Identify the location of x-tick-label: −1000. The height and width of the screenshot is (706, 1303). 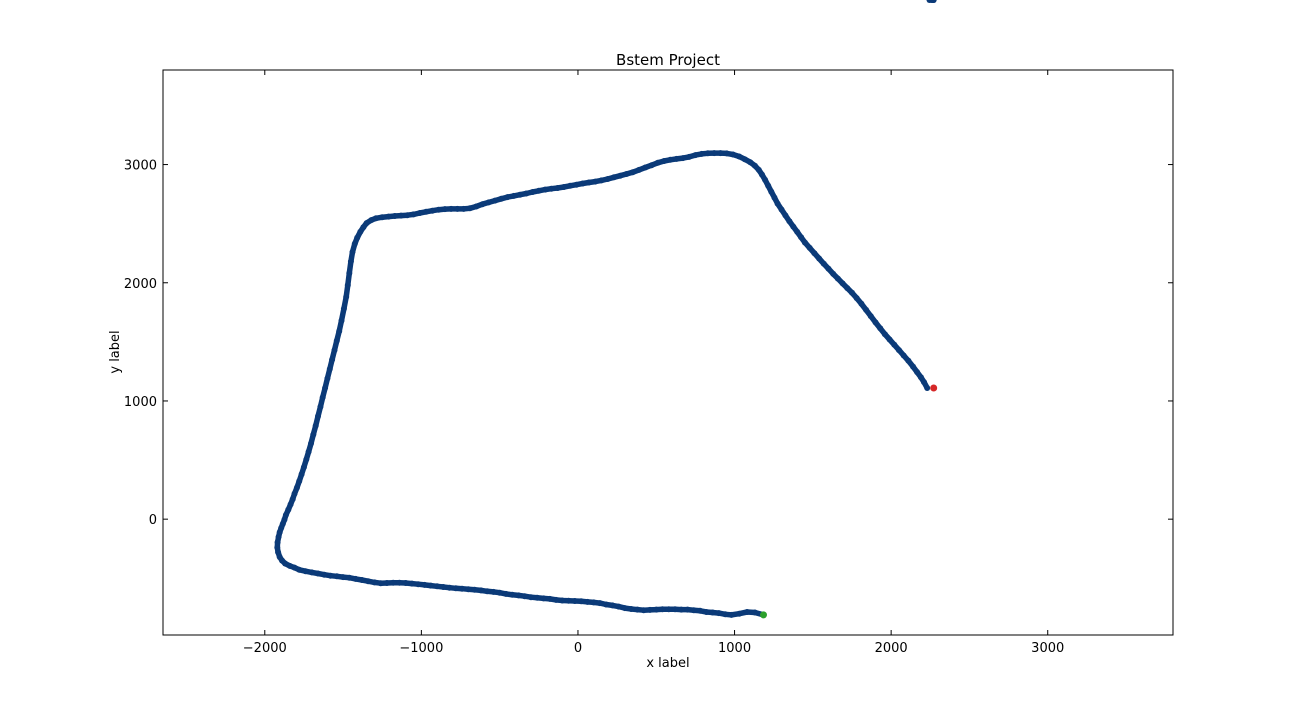
(421, 648).